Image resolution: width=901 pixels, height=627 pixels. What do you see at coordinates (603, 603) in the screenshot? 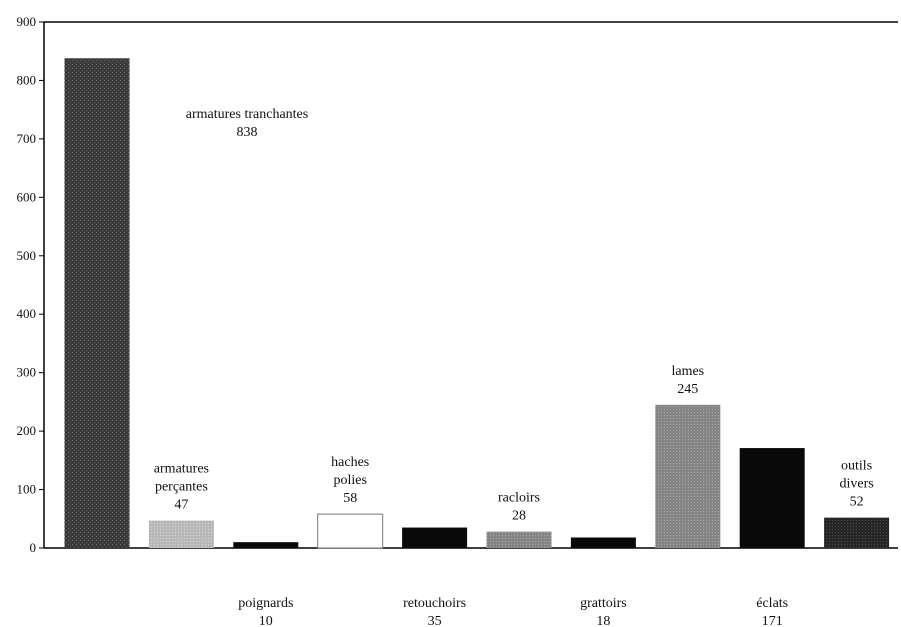
I see `bar-category-label: grattoirs` at bounding box center [603, 603].